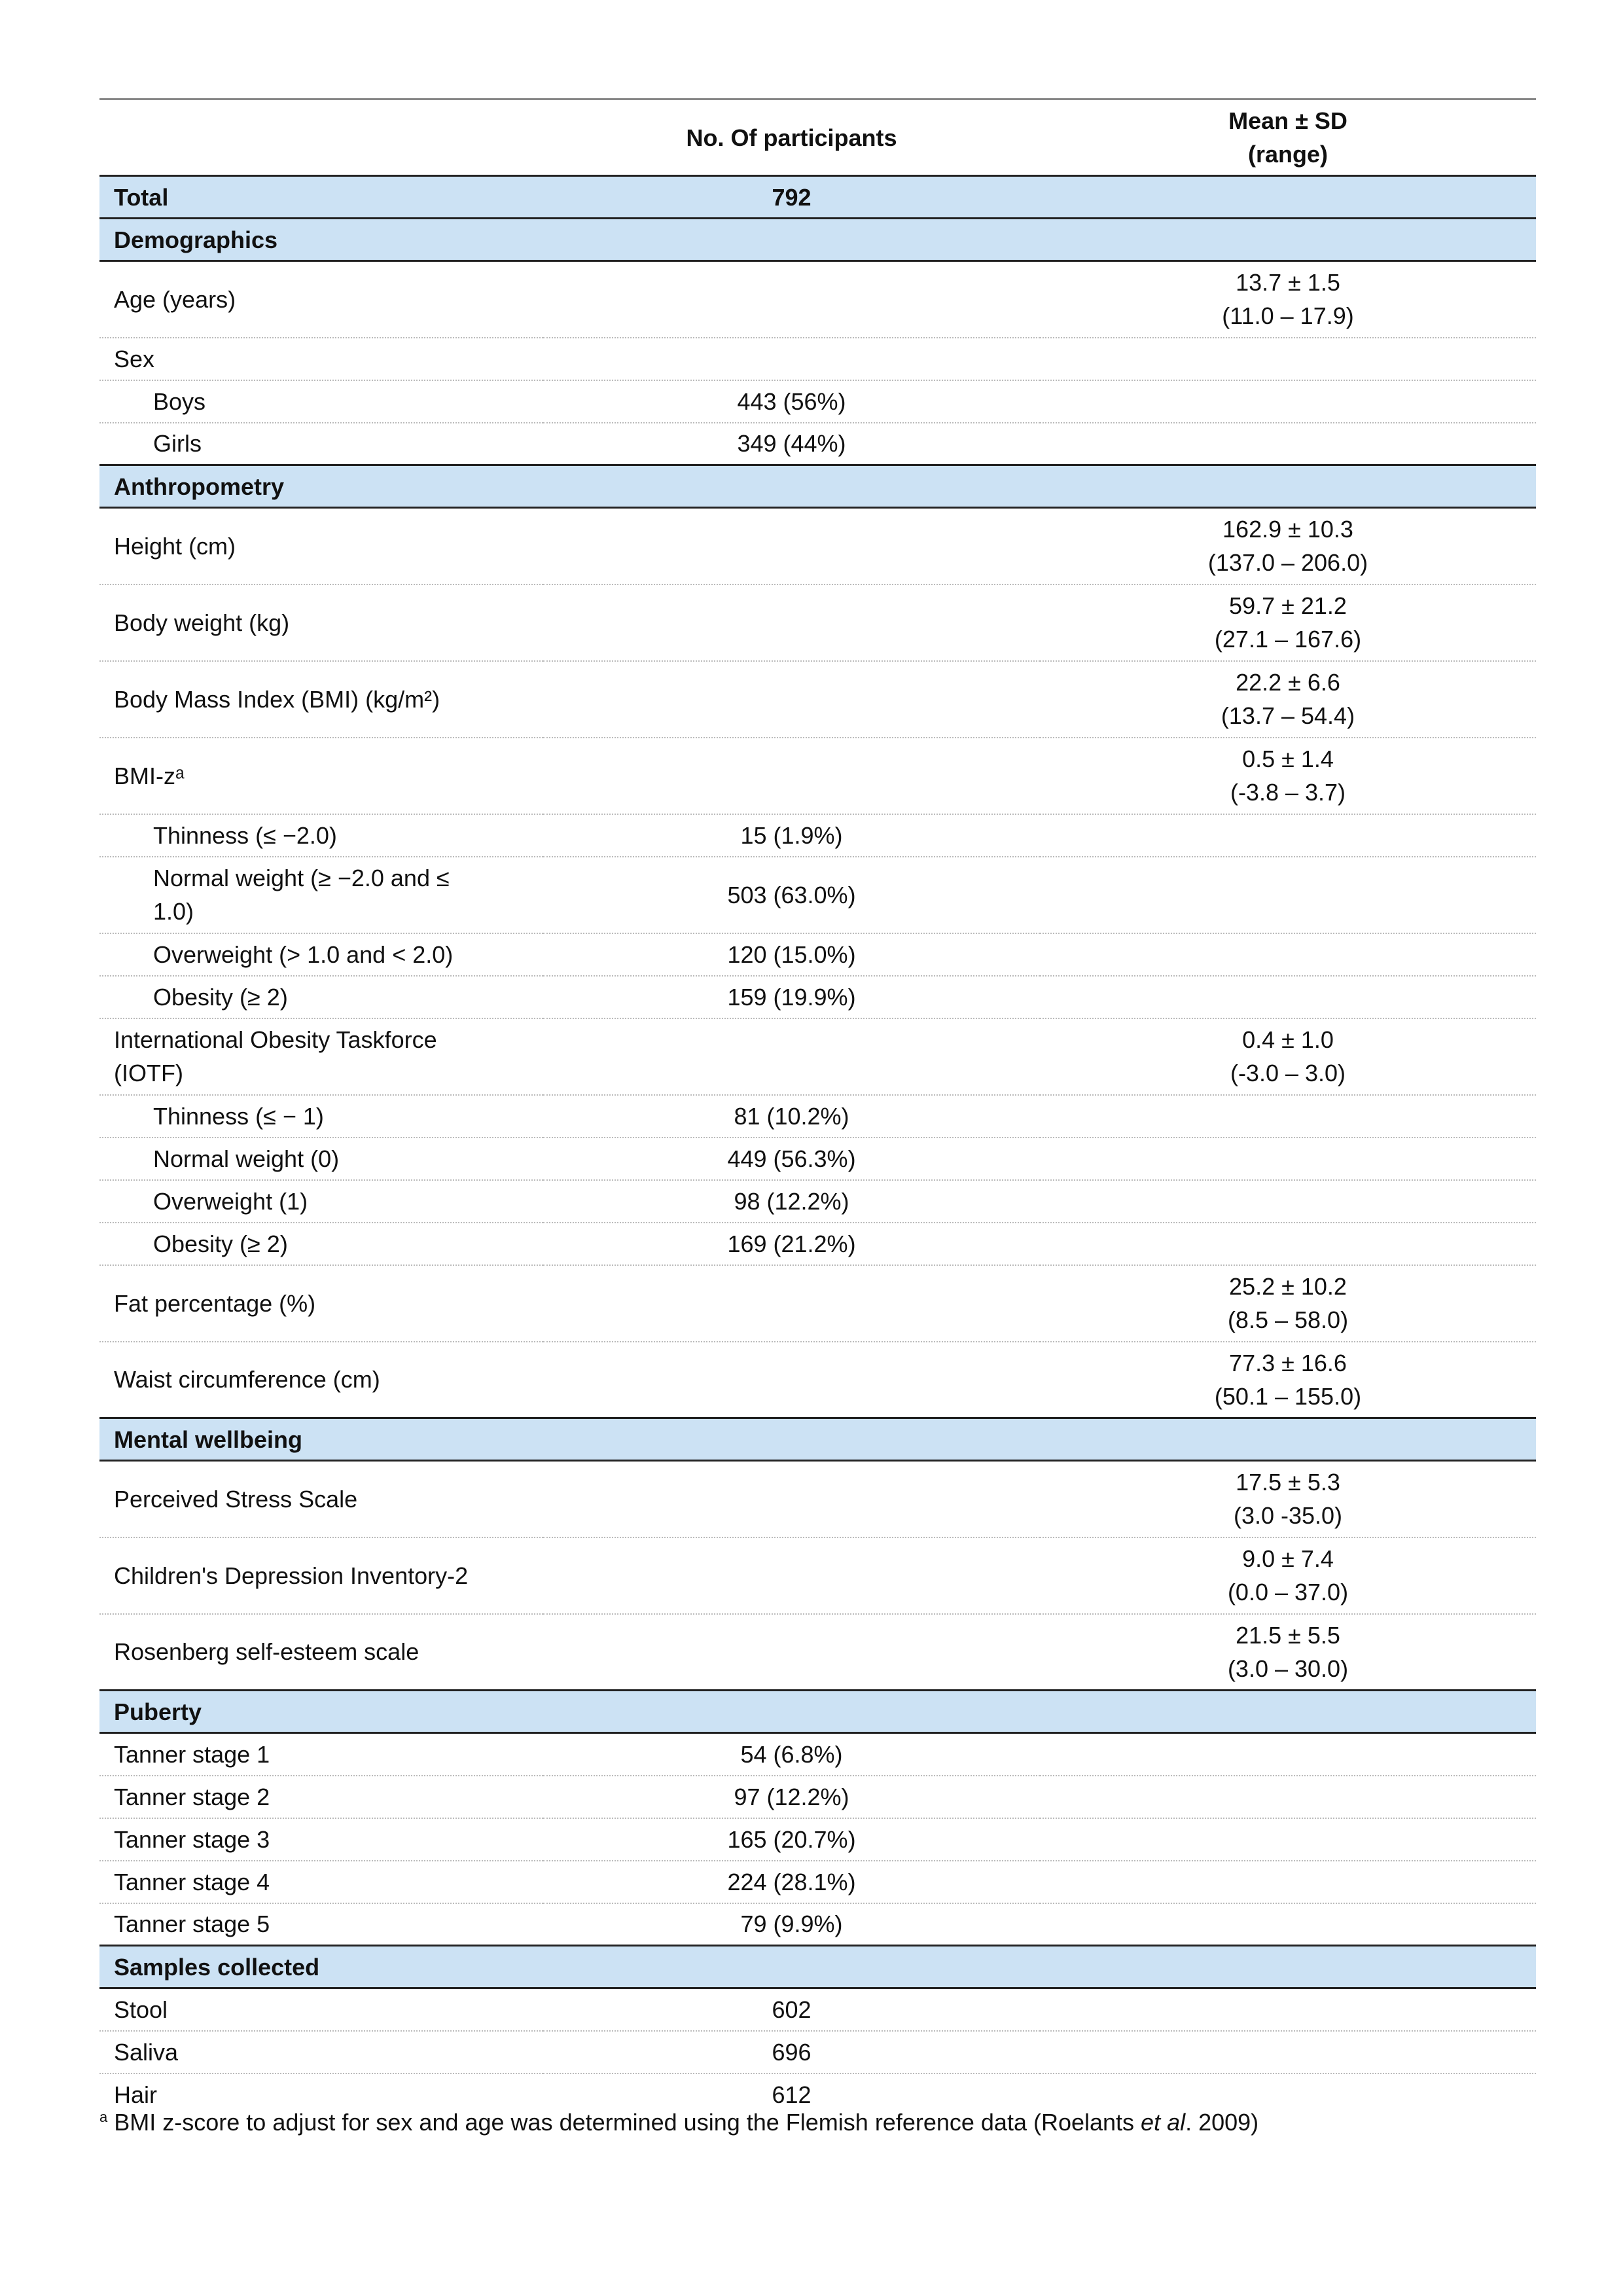 Image resolution: width=1623 pixels, height=2296 pixels. What do you see at coordinates (818, 835) in the screenshot?
I see `table-row: Thinness (≤ −2.0) 15 (1.9%)` at bounding box center [818, 835].